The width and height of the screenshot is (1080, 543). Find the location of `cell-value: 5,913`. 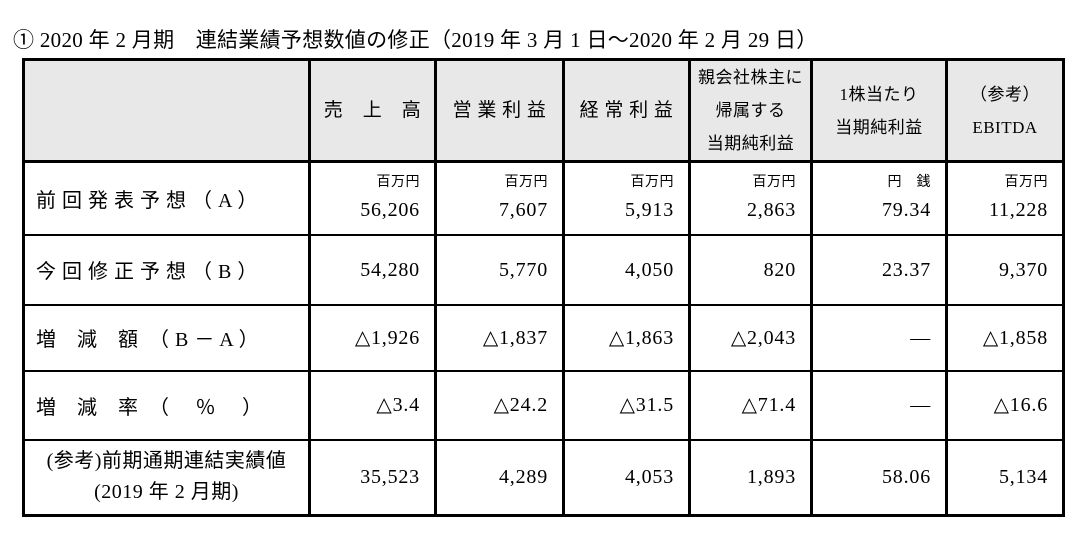

cell-value: 5,913 is located at coordinates (649, 210).